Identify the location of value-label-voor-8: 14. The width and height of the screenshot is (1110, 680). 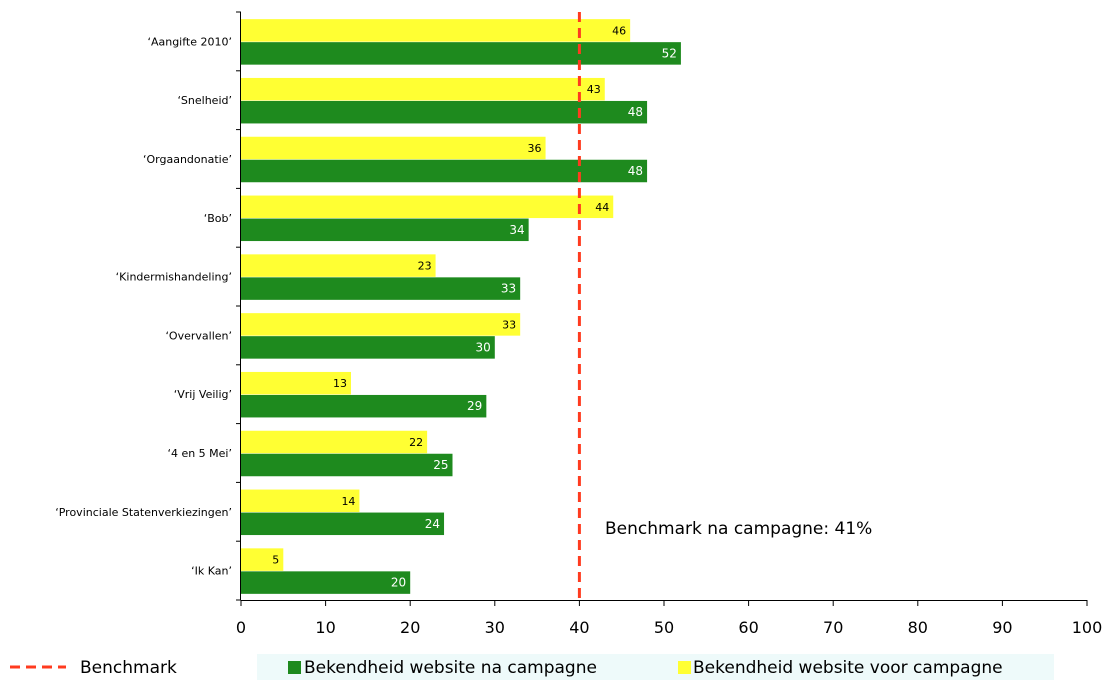
(348, 501).